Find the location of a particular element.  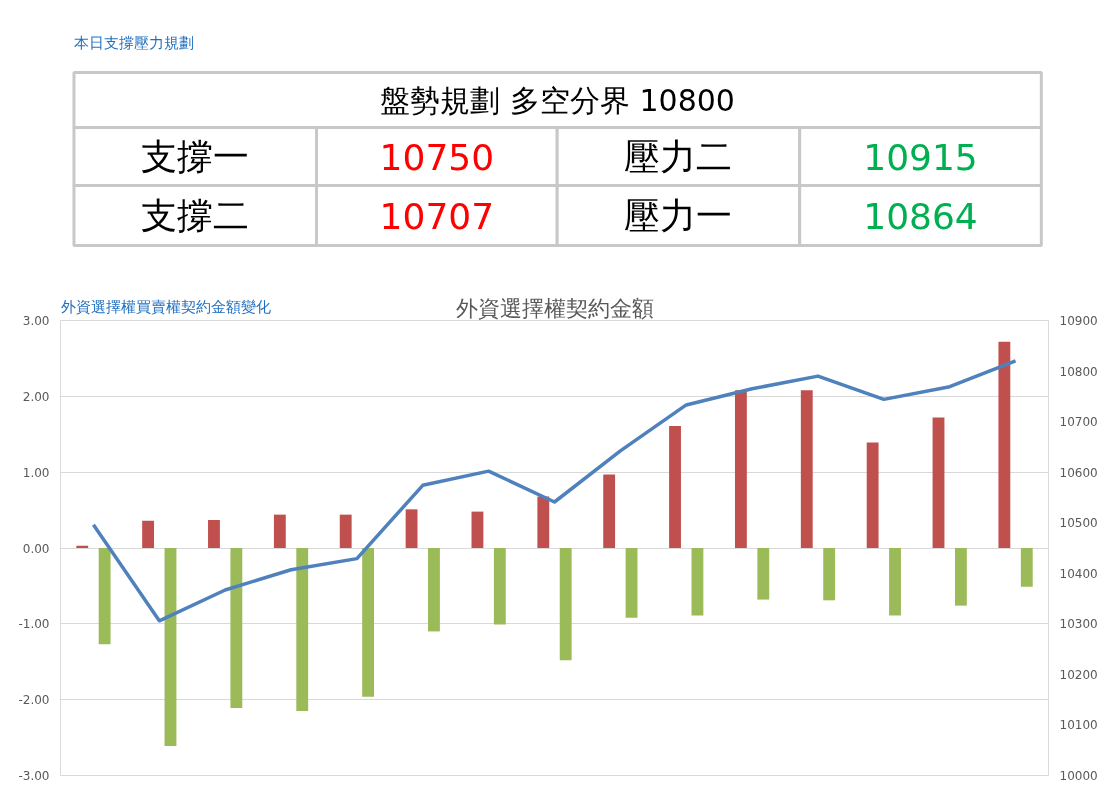

y-tick-label: -2.00 is located at coordinates (34, 700).